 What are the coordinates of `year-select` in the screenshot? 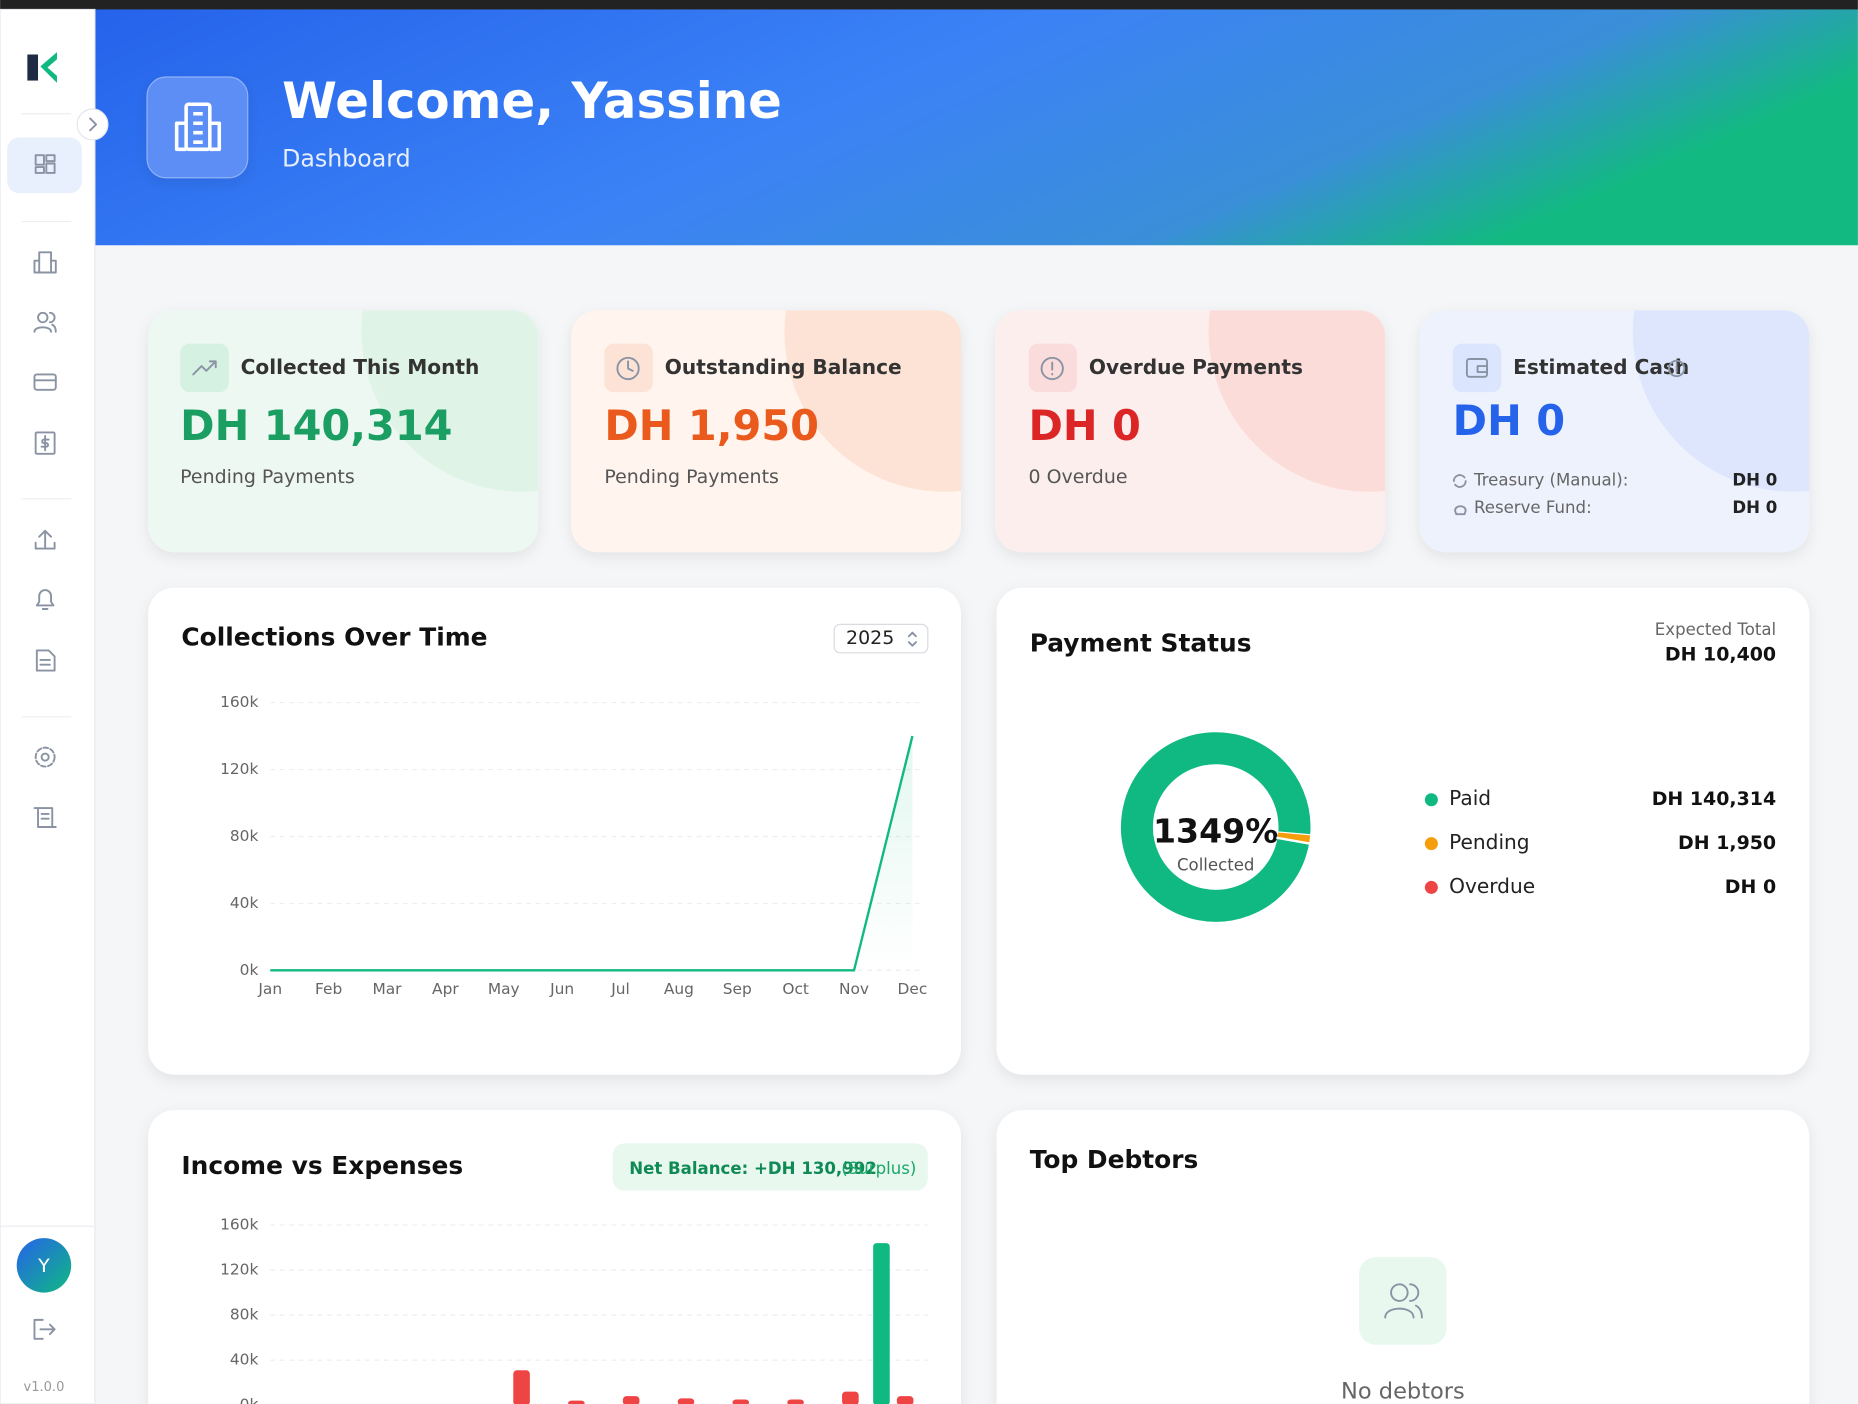 It's located at (881, 638).